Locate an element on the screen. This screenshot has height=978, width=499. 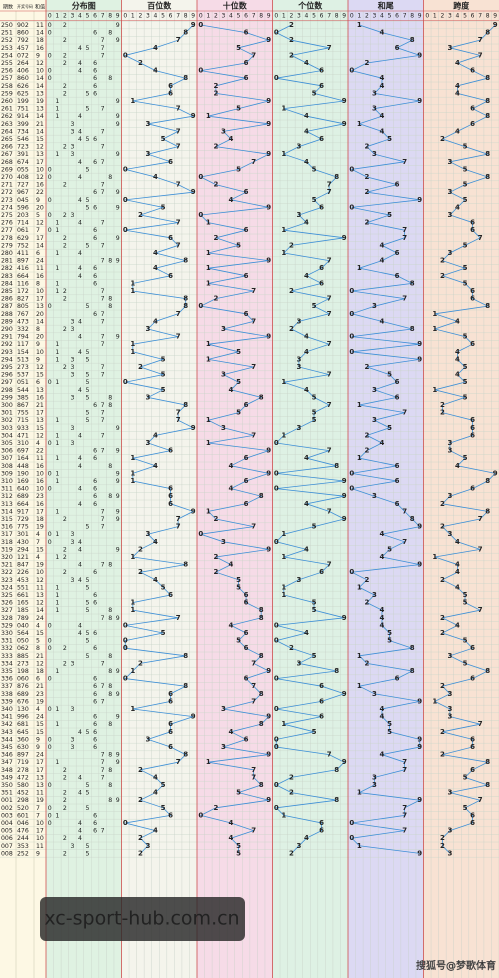
draw-number: 917 is located at coordinates (23, 511).